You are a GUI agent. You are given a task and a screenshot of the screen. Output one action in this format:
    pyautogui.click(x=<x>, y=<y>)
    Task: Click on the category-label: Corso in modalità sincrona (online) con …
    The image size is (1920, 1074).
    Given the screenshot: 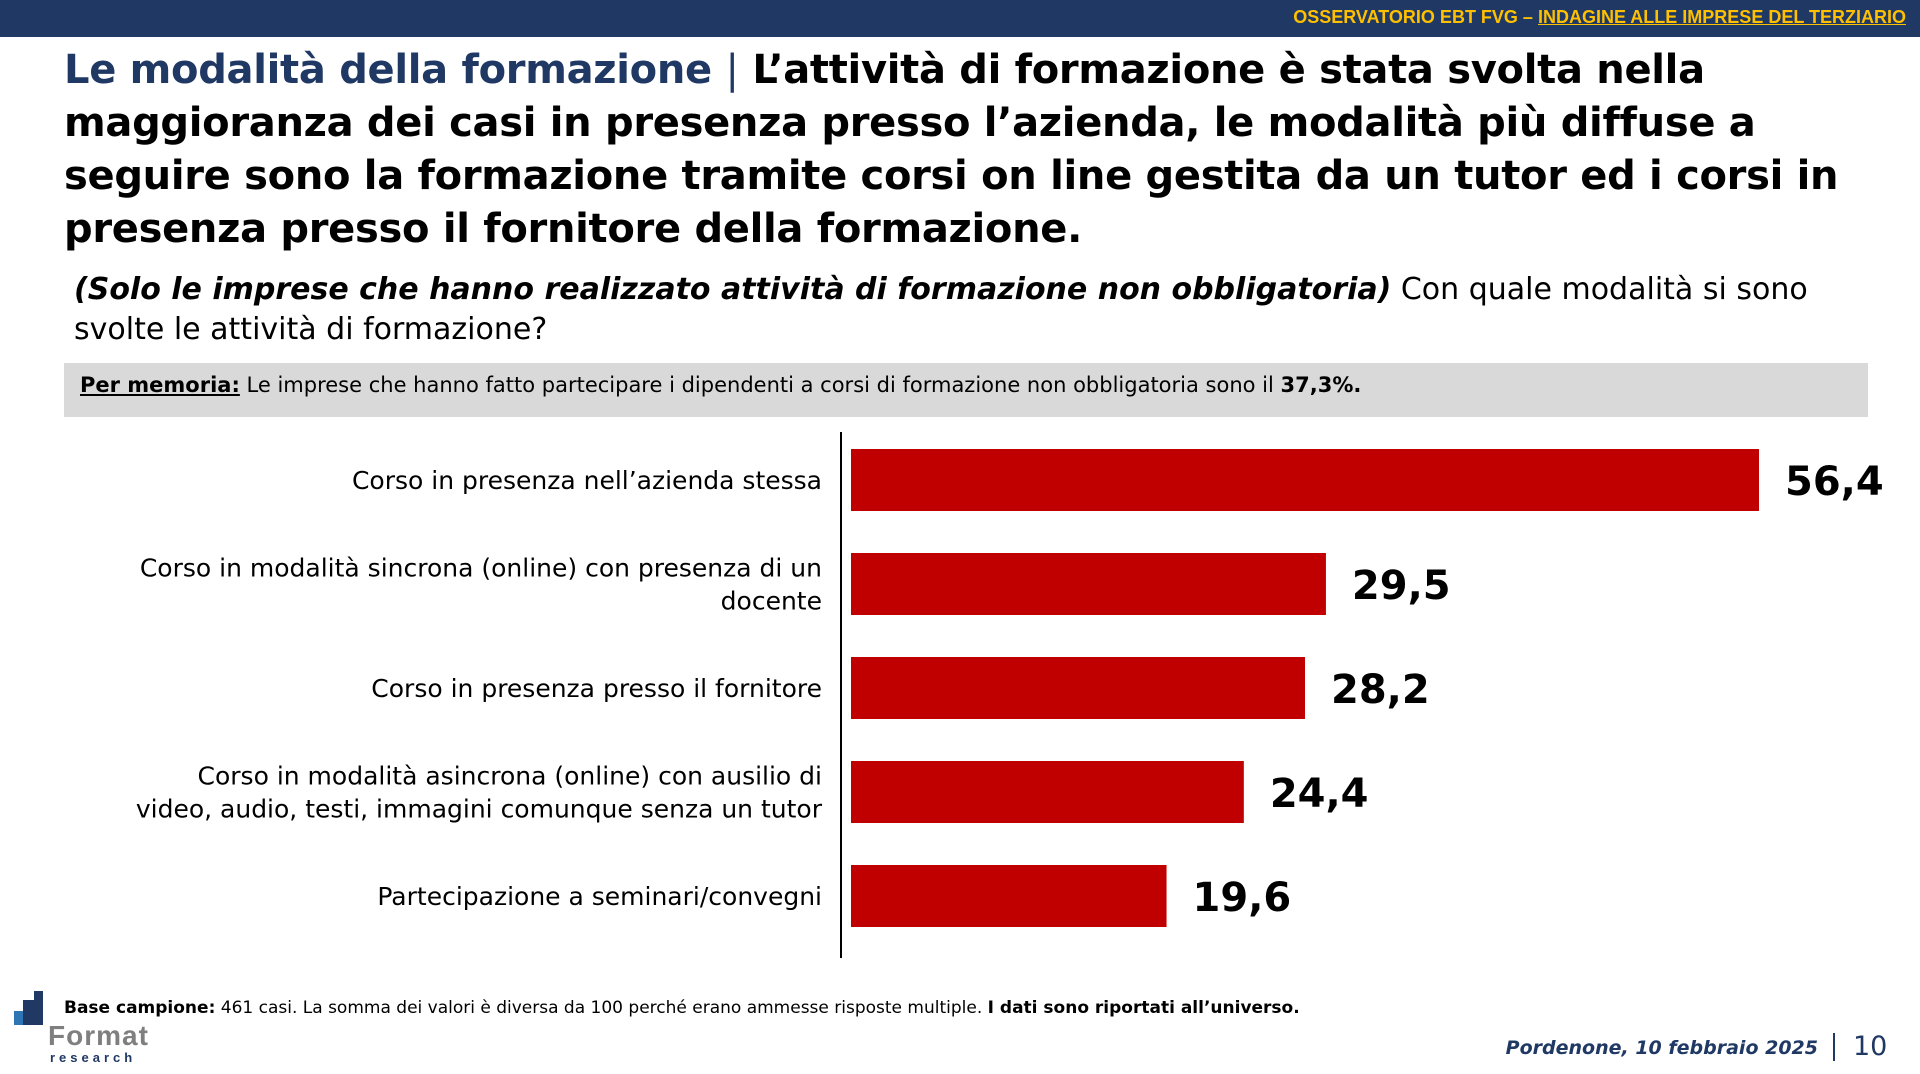 What is the action you would take?
    pyautogui.click(x=481, y=585)
    